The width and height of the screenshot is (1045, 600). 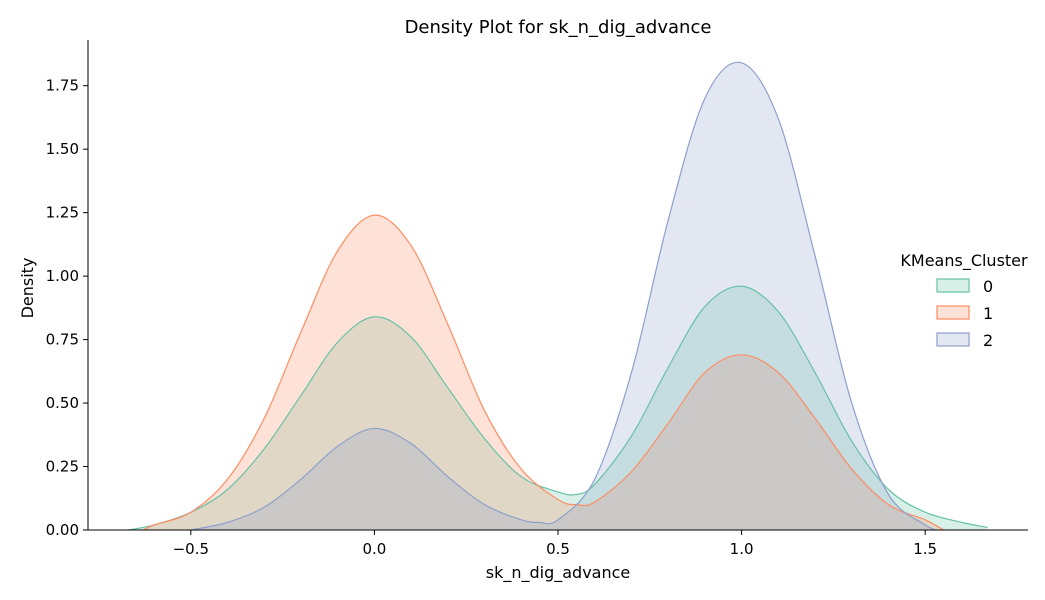 I want to click on legend-label-cluster-2: 2, so click(x=988, y=340).